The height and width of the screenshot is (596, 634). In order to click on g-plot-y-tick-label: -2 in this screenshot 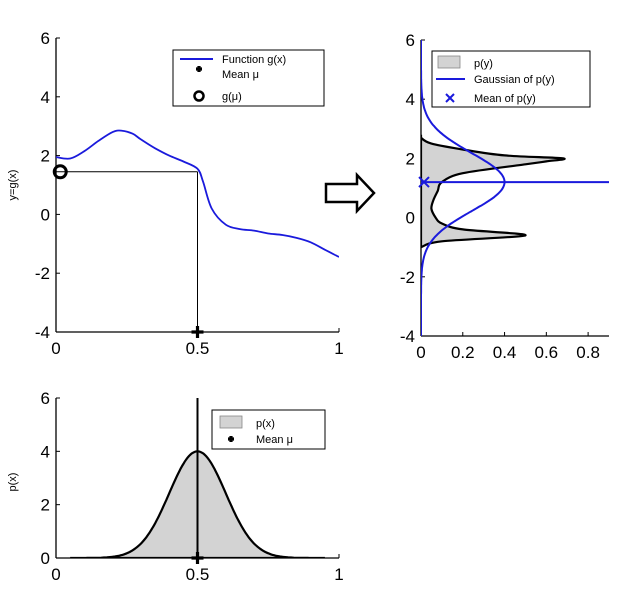, I will do `click(42, 273)`.